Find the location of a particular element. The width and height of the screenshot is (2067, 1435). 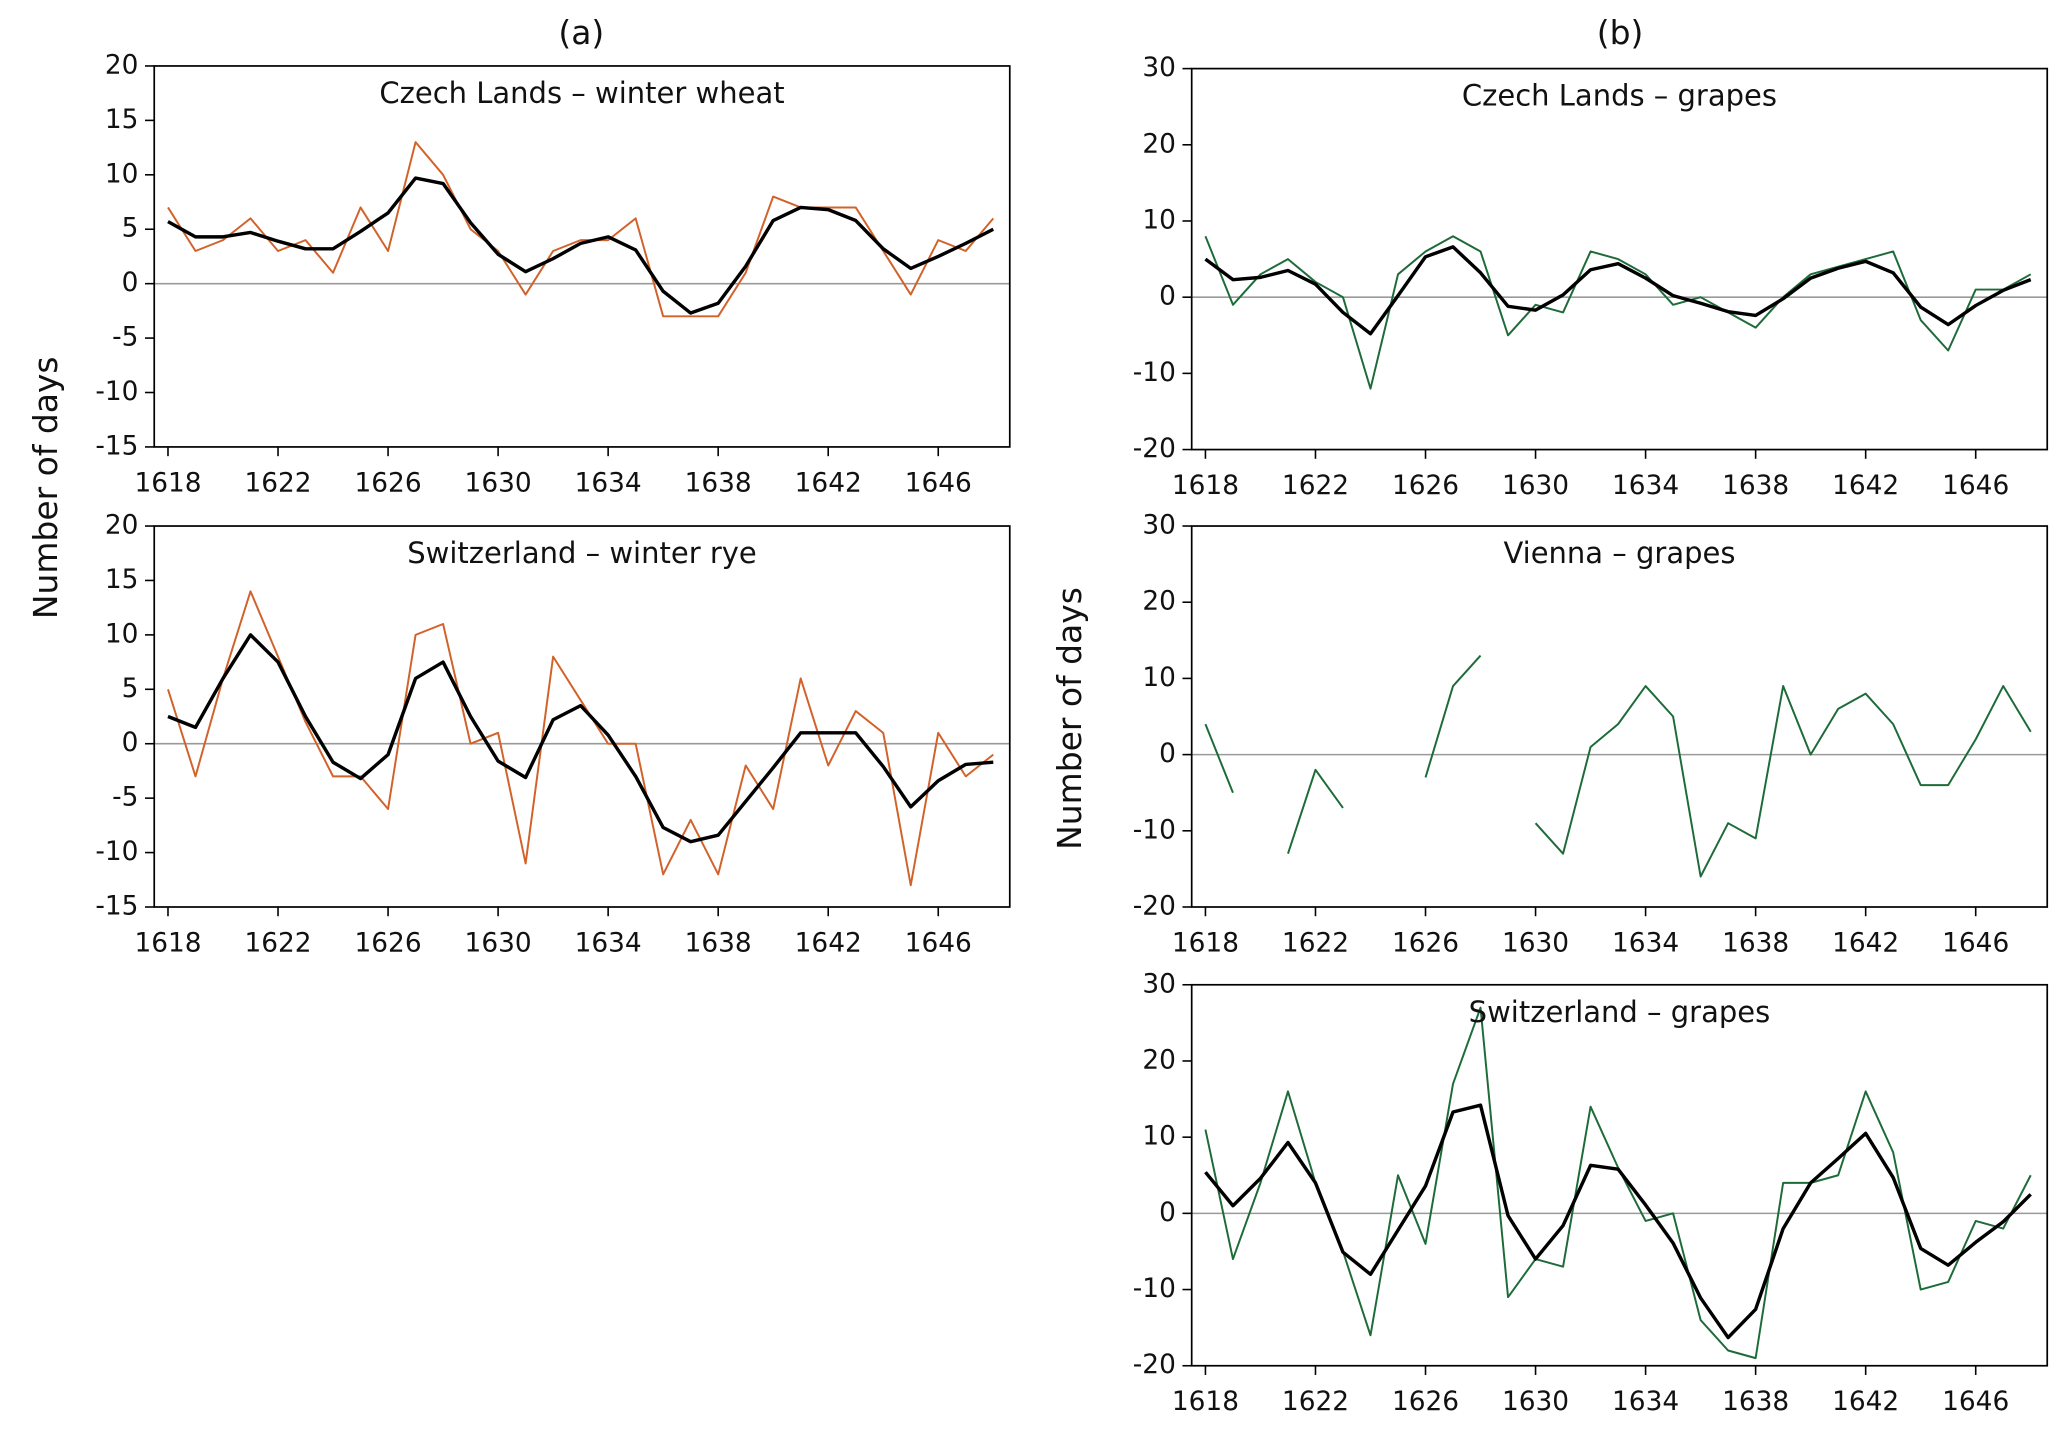

column-label: (b) is located at coordinates (1620, 32).